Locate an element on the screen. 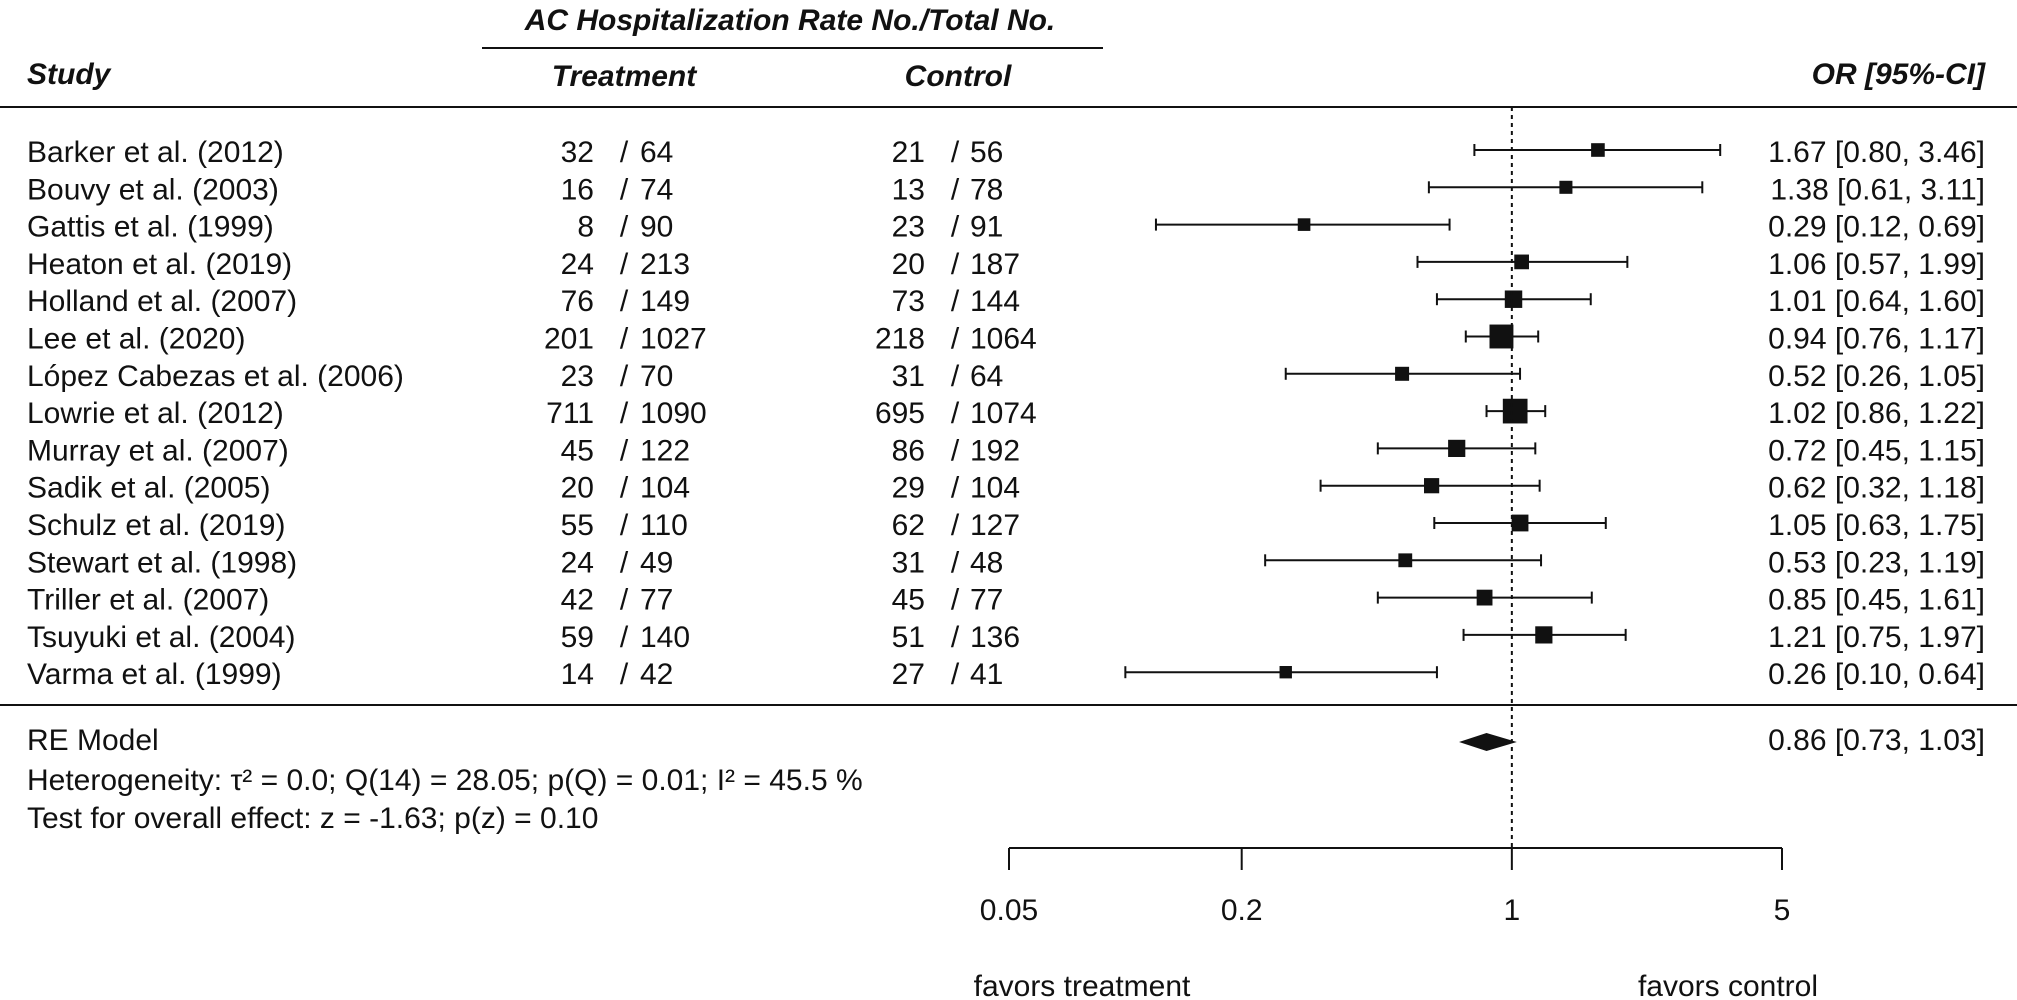  x-axis: 0.05 0.2 1 5 is located at coordinates (1385, 887).